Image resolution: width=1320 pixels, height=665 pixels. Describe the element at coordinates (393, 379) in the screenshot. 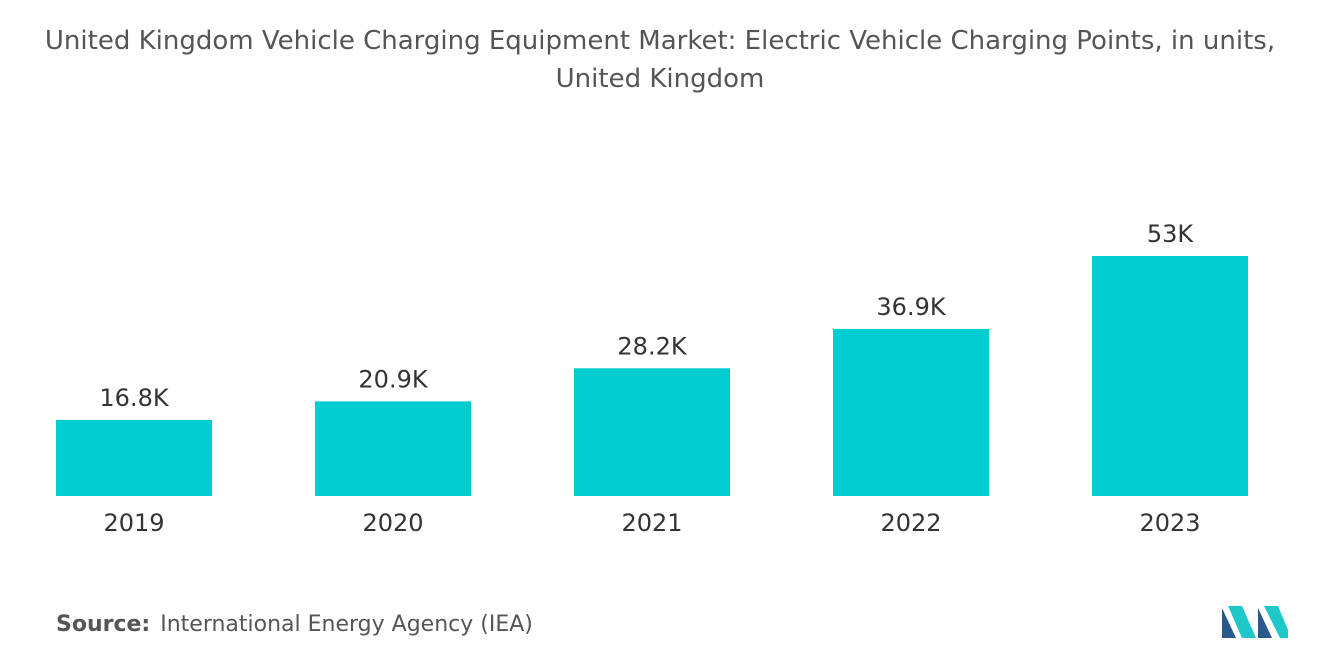

I see `value-label: 20.9K` at that location.